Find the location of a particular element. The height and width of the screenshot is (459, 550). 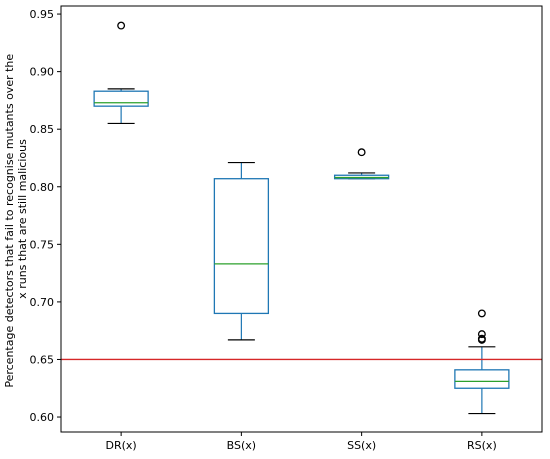

y-tick-label: 0.95 is located at coordinates (42, 14).